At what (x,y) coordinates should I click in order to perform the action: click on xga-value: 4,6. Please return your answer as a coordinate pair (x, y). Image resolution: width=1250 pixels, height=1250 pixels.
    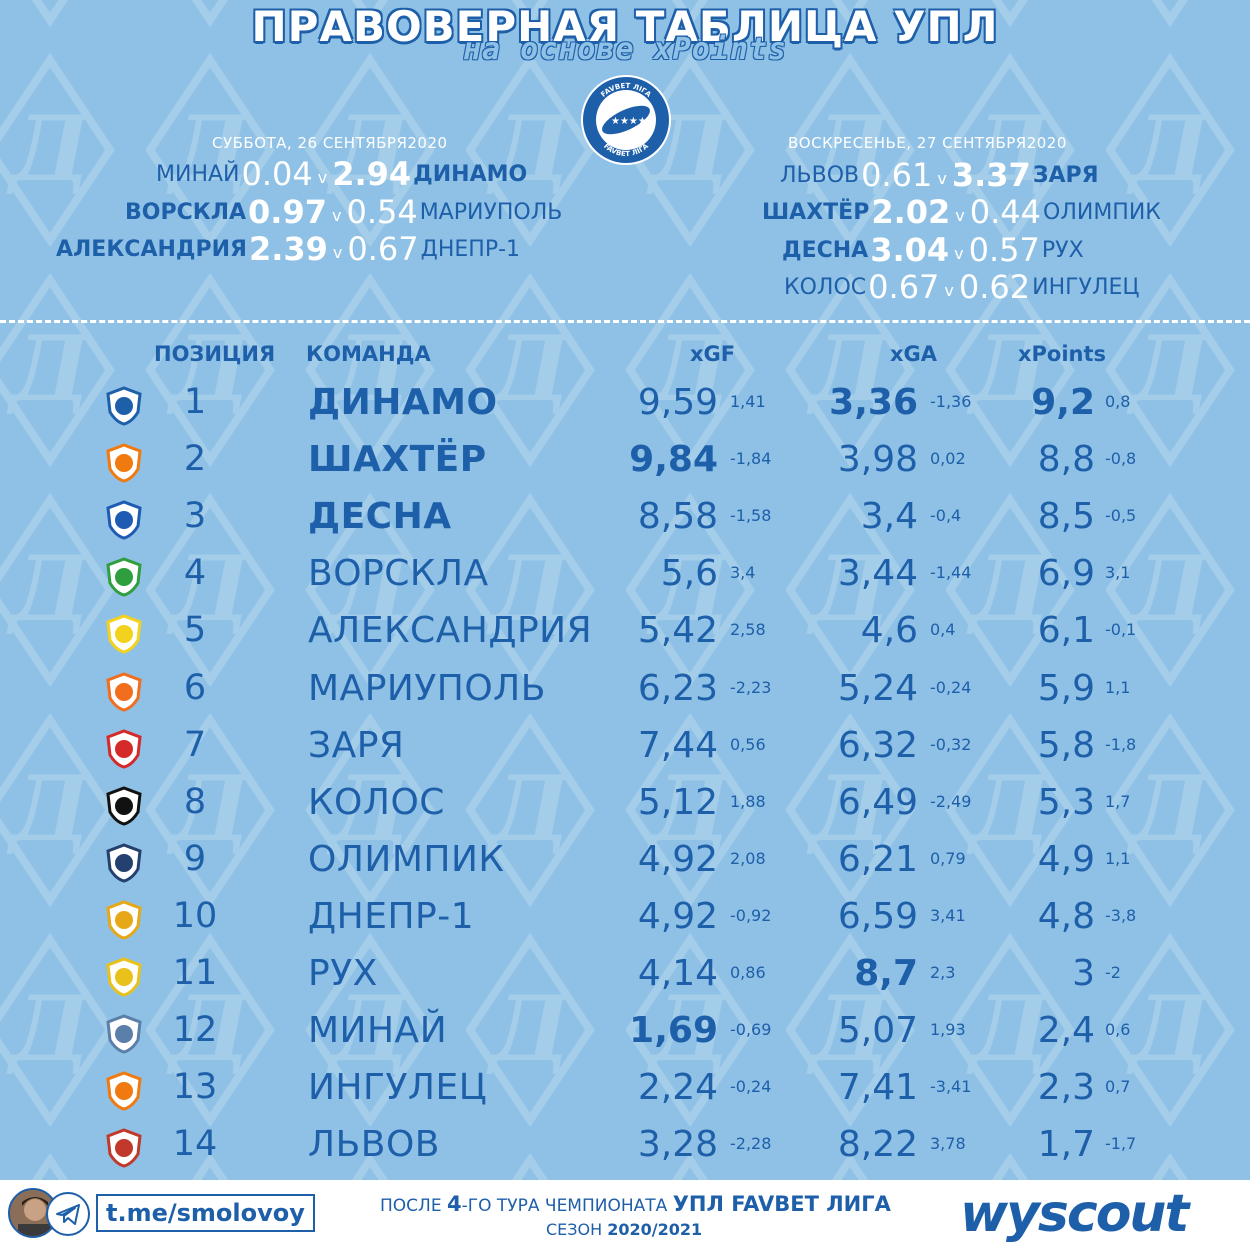
    Looking at the image, I should click on (889, 631).